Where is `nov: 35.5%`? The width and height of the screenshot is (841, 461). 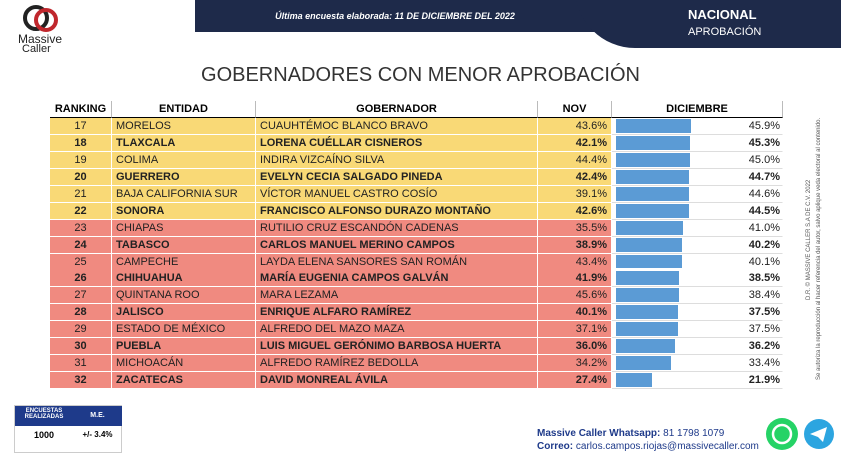 nov: 35.5% is located at coordinates (575, 228).